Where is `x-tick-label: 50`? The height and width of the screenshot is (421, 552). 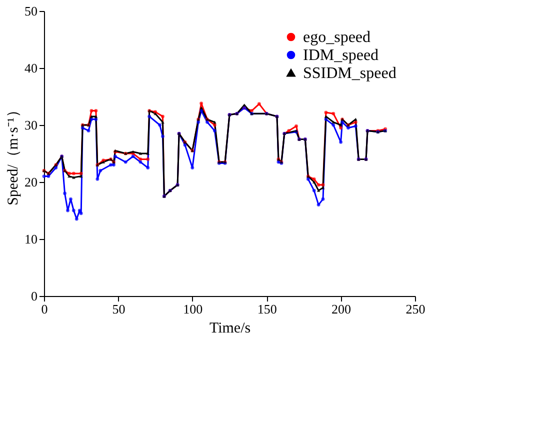 x-tick-label: 50 is located at coordinates (119, 309).